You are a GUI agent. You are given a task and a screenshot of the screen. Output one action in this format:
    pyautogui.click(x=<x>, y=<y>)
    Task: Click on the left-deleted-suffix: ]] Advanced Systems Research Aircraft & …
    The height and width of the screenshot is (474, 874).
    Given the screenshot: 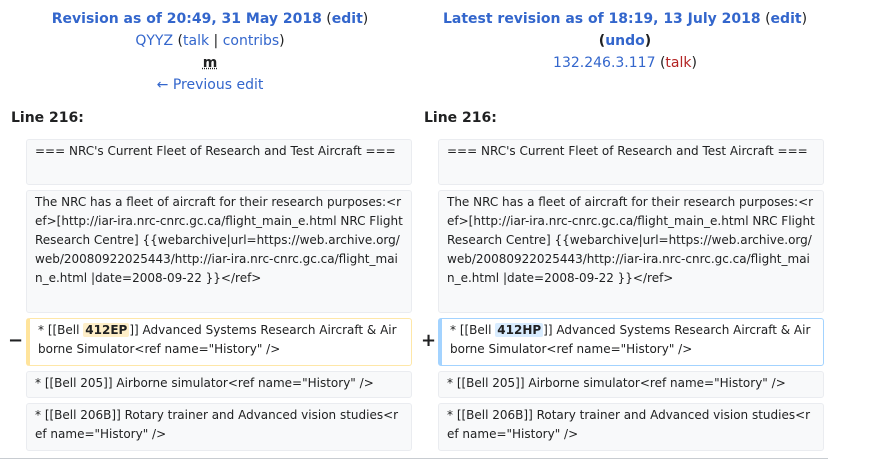 What is the action you would take?
    pyautogui.click(x=217, y=339)
    